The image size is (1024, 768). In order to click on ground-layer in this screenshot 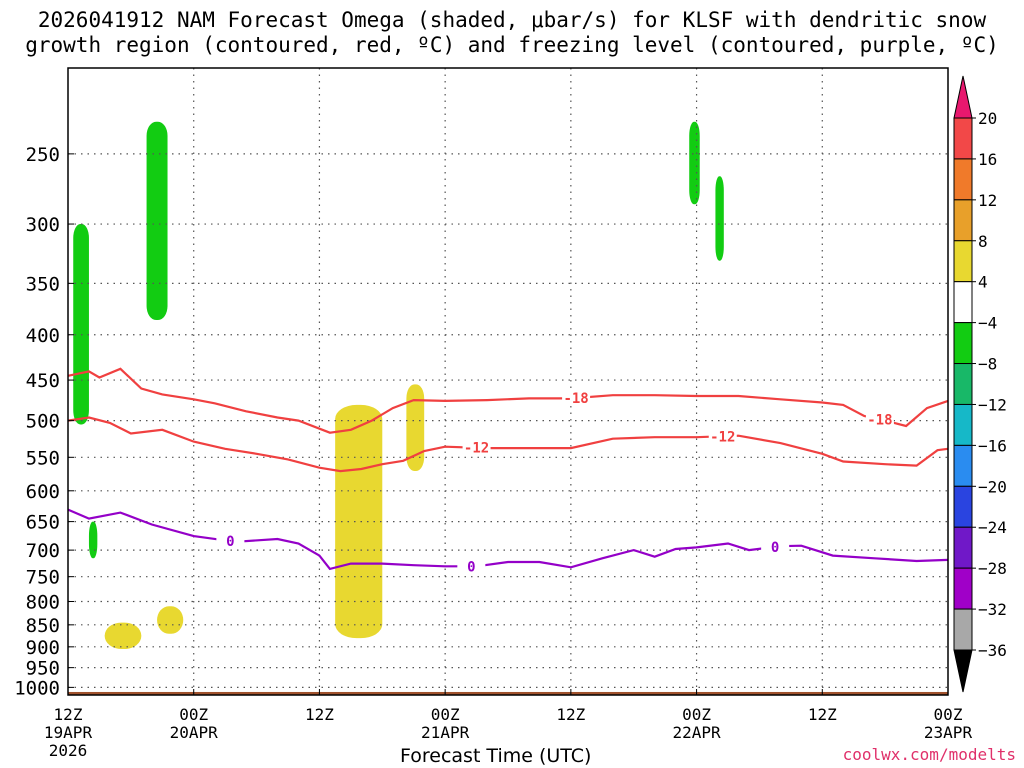, I will do `click(508, 693)`.